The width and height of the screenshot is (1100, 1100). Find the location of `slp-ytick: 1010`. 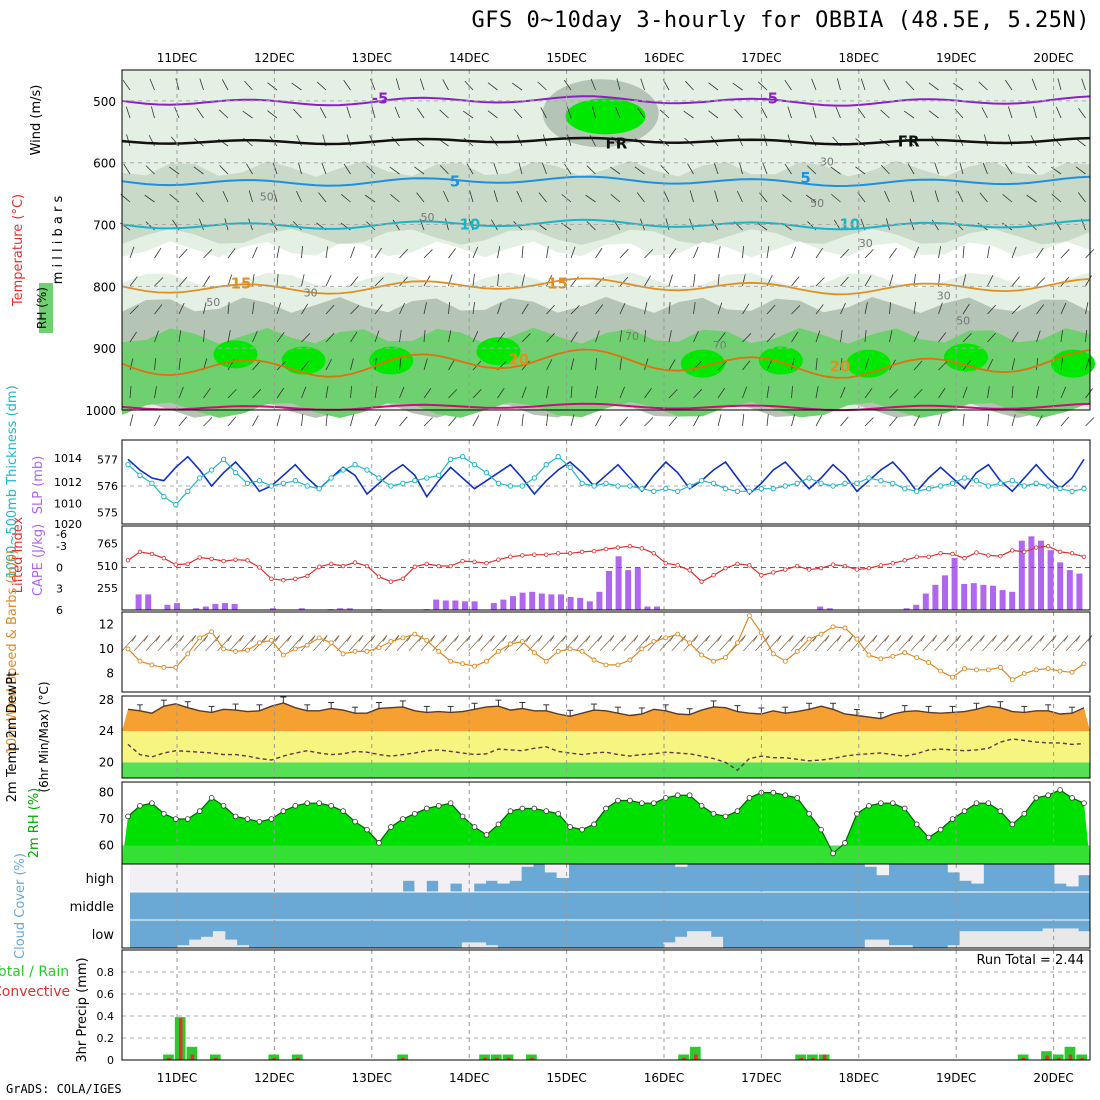

slp-ytick: 1010 is located at coordinates (68, 503).